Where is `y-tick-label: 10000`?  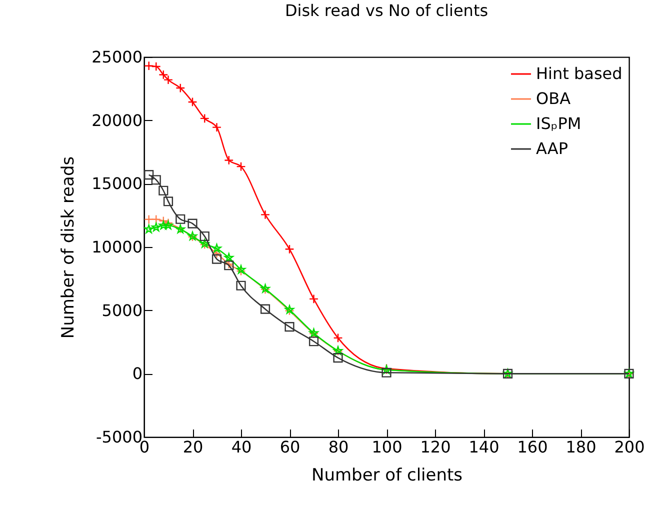
y-tick-label: 10000 is located at coordinates (117, 247).